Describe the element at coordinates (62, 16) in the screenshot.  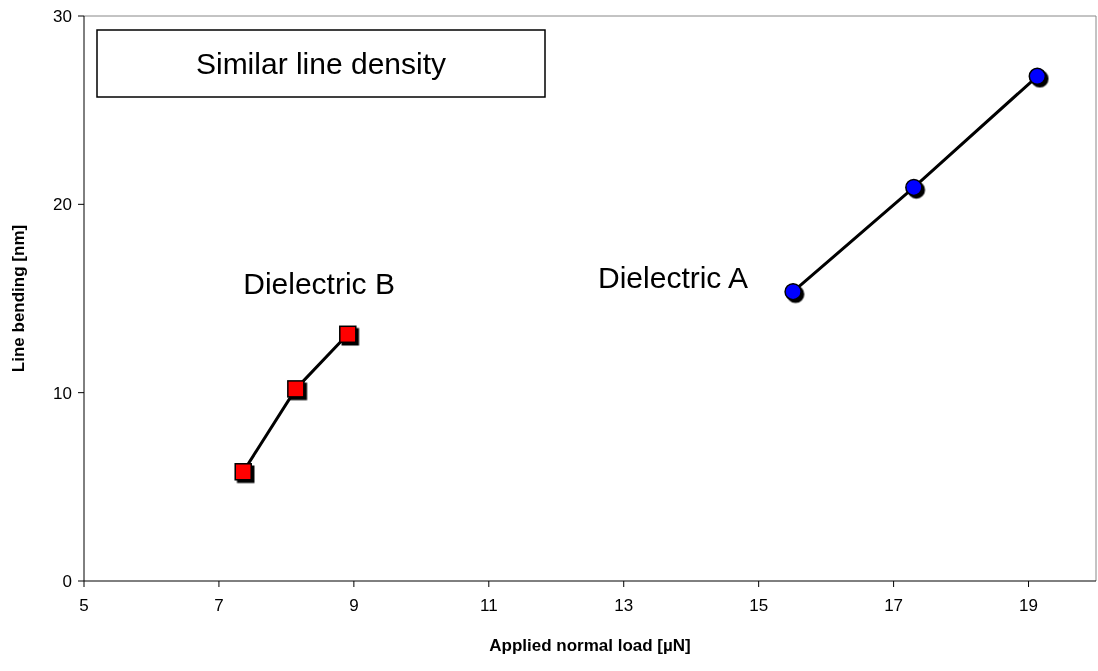
I see `y-tick-label: 30` at that location.